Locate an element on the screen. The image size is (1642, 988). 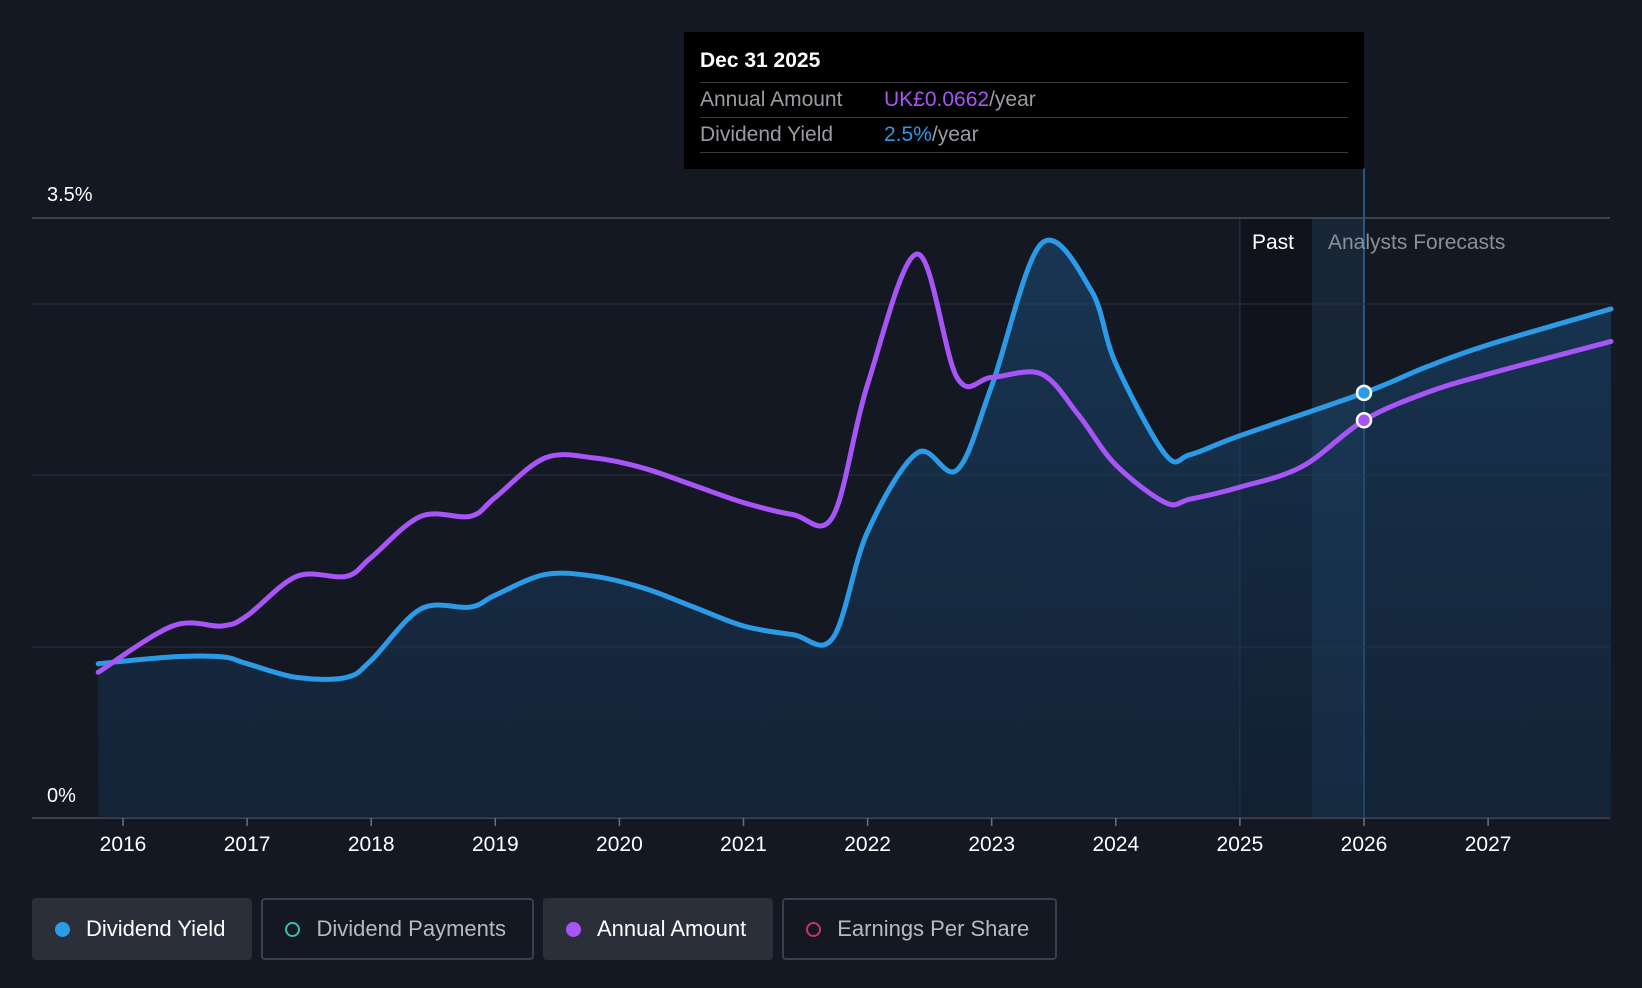
annual-amount-marker is located at coordinates (1364, 420).